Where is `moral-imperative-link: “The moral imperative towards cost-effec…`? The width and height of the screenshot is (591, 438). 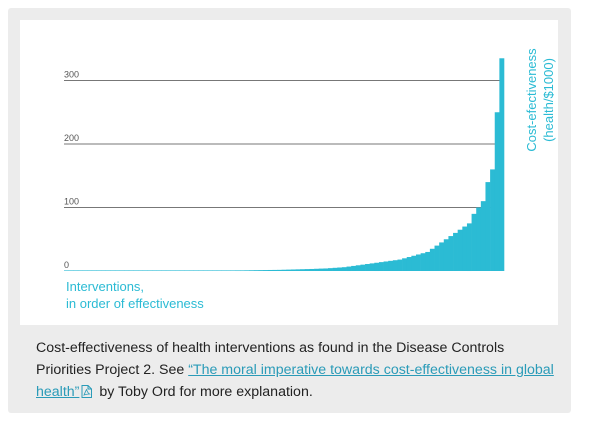
moral-imperative-link: “The moral imperative towards cost-effec… is located at coordinates (295, 381).